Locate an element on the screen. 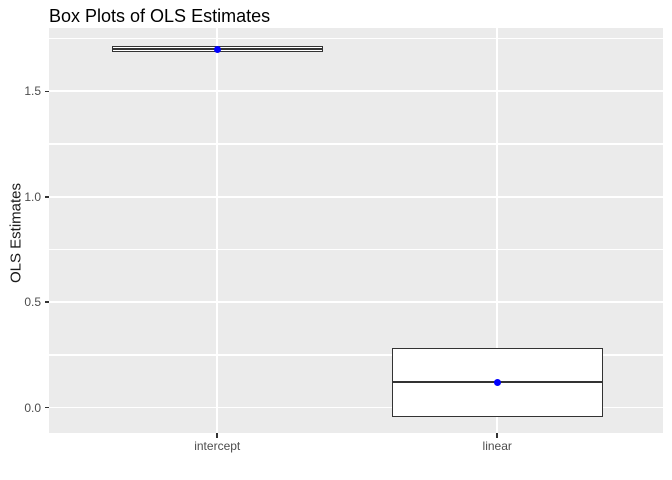  y-tick-label: 0.0 is located at coordinates (32, 407).